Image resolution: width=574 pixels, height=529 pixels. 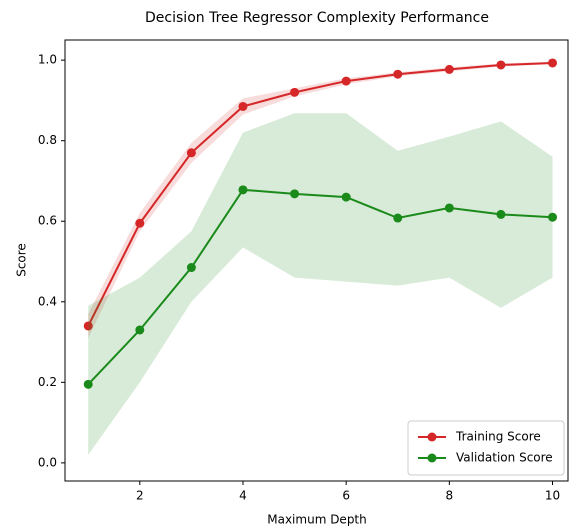 I want to click on legend: Training Score Validation Score, so click(x=486, y=448).